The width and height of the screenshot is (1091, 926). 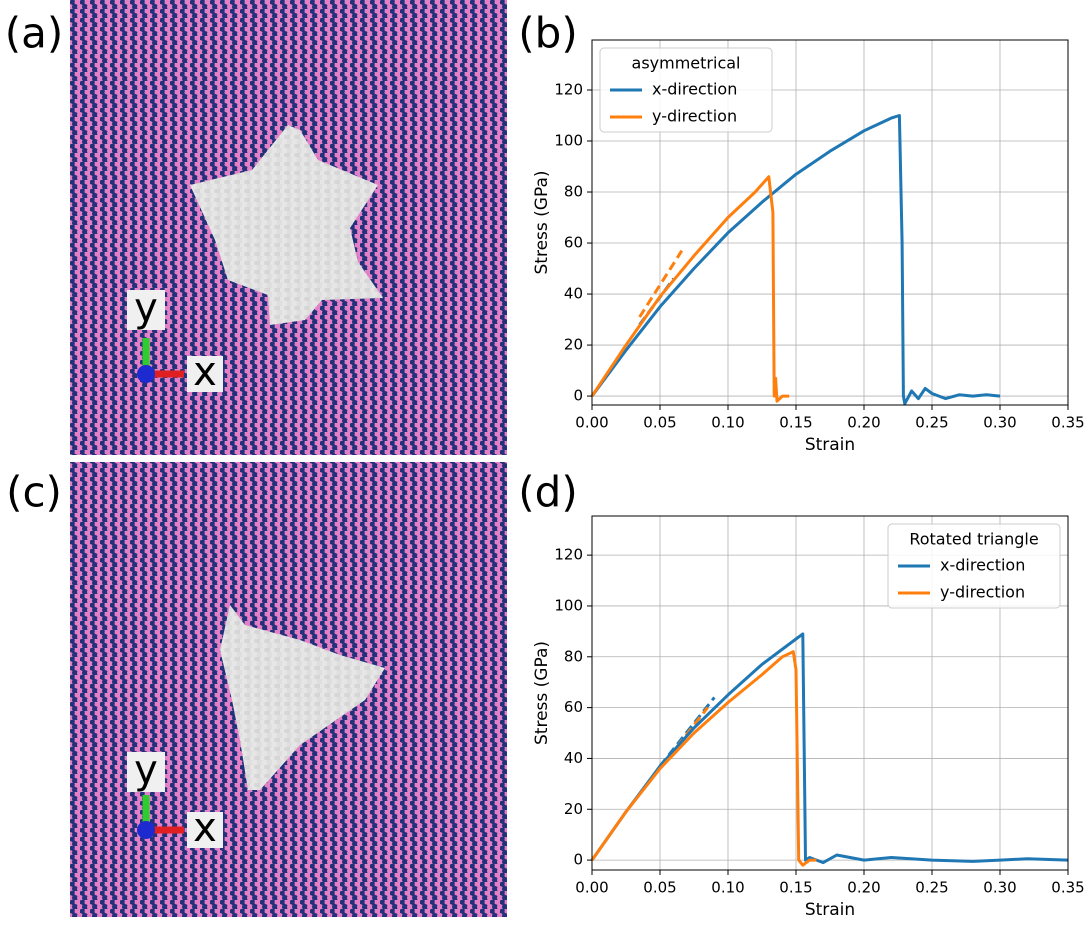 What do you see at coordinates (547, 492) in the screenshot?
I see `panel-label: (d)` at bounding box center [547, 492].